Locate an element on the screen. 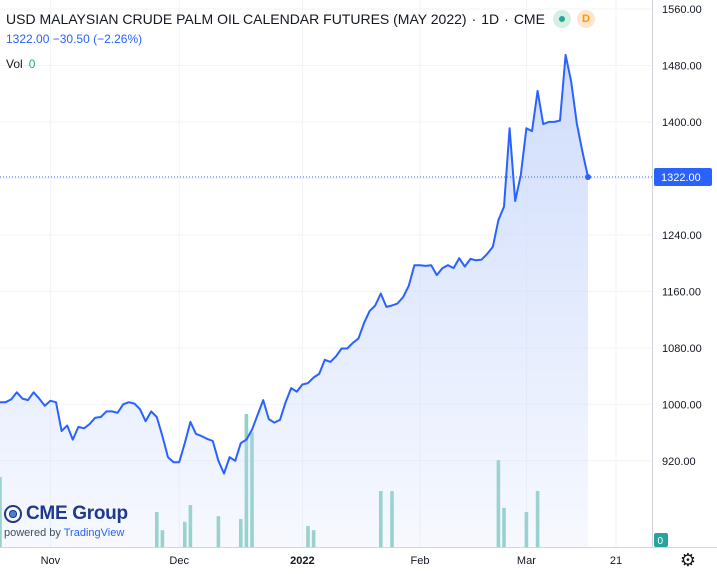 The height and width of the screenshot is (574, 717). volume-legend-label: Vol is located at coordinates (14, 64).